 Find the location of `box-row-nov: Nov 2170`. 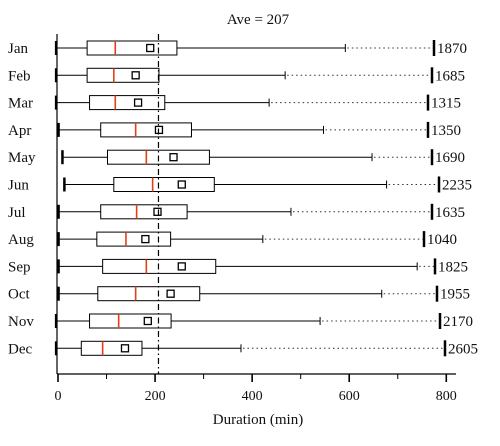

box-row-nov: Nov 2170 is located at coordinates (240, 321).